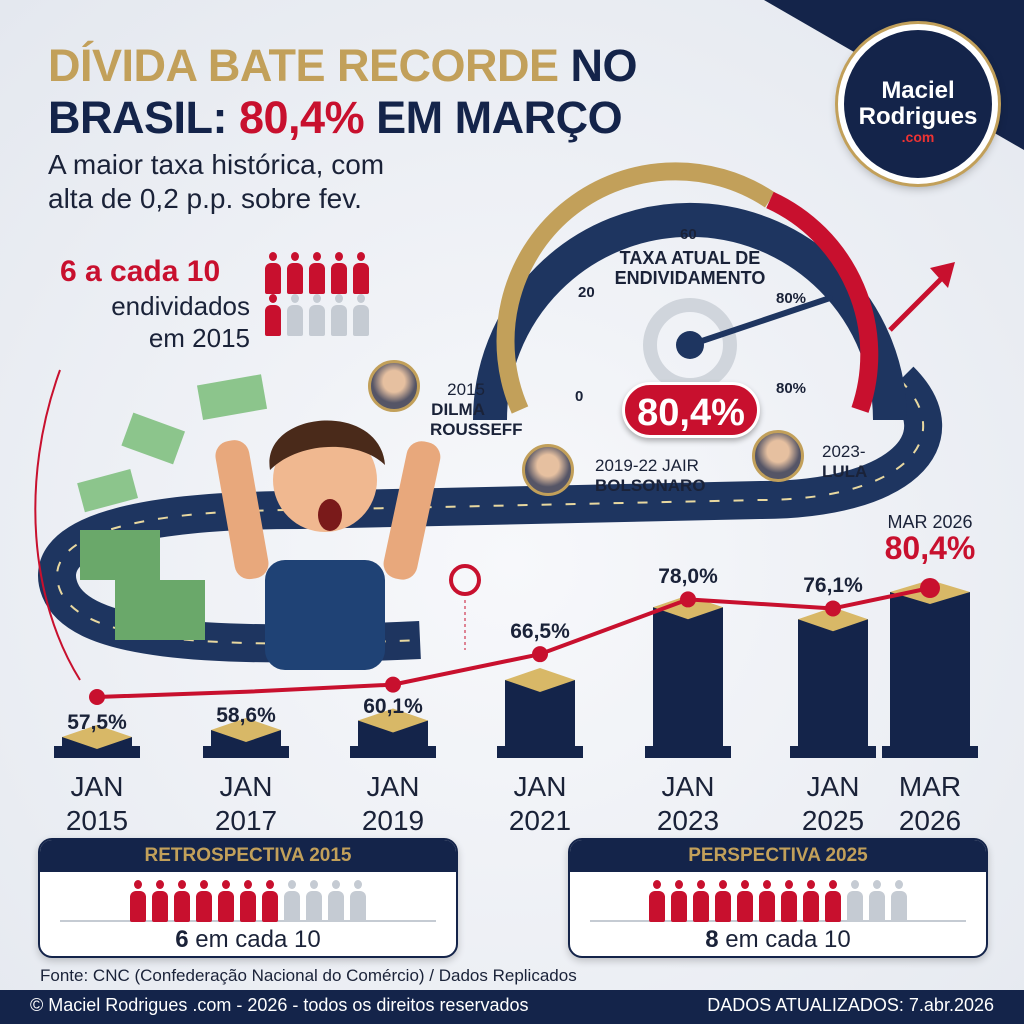 Image resolution: width=1024 pixels, height=1024 pixels. What do you see at coordinates (476, 429) in the screenshot?
I see `president-name: ROUSSEFF` at bounding box center [476, 429].